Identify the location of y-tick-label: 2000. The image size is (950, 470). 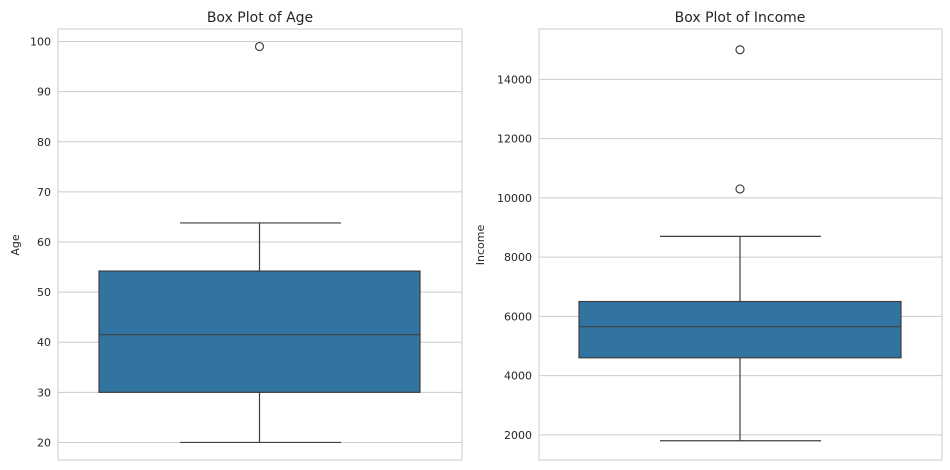
(518, 435).